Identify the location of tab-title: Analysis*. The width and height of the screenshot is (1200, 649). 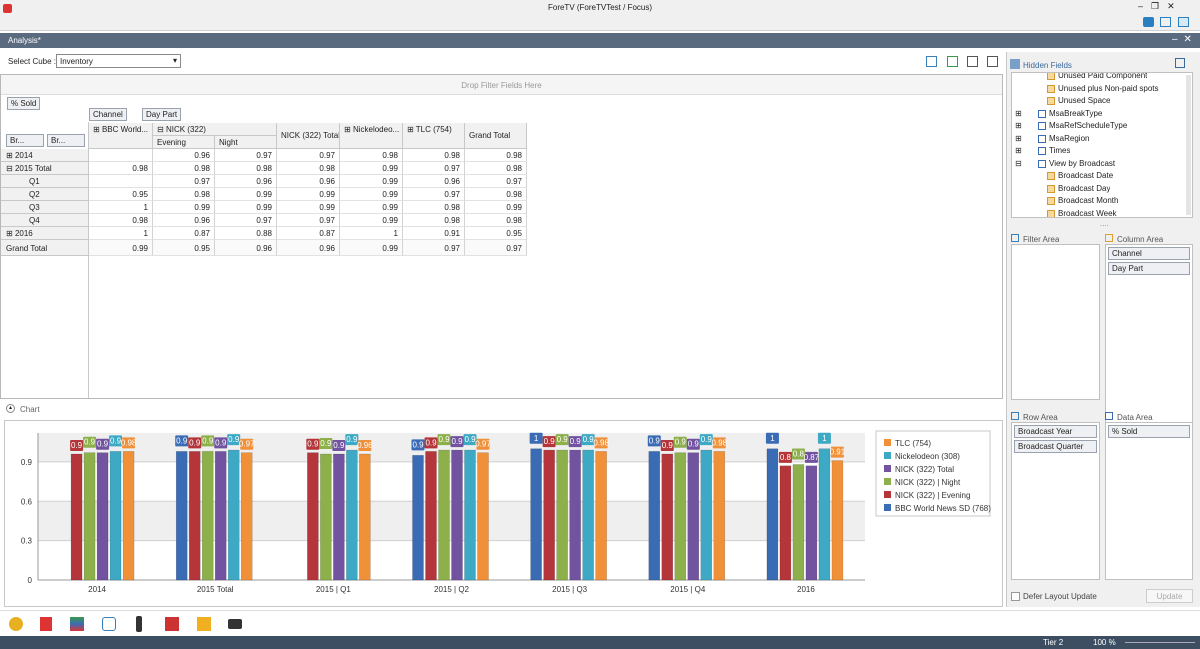
(24, 40).